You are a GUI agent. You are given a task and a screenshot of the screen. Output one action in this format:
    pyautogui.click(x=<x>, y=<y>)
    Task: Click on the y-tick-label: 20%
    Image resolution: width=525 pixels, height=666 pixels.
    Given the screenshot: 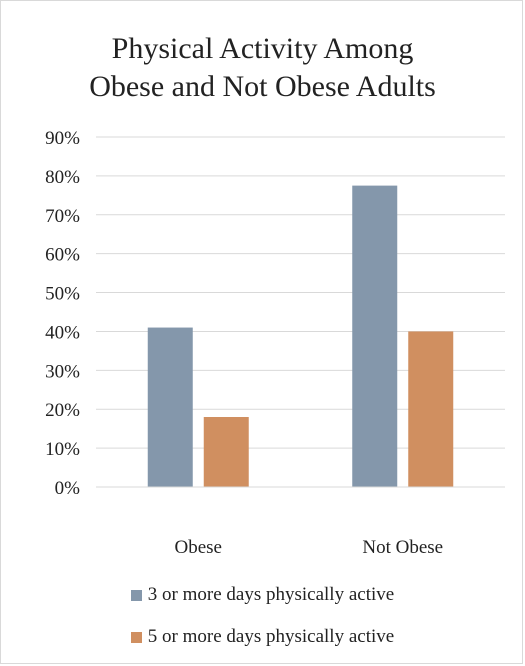 What is the action you would take?
    pyautogui.click(x=62, y=410)
    